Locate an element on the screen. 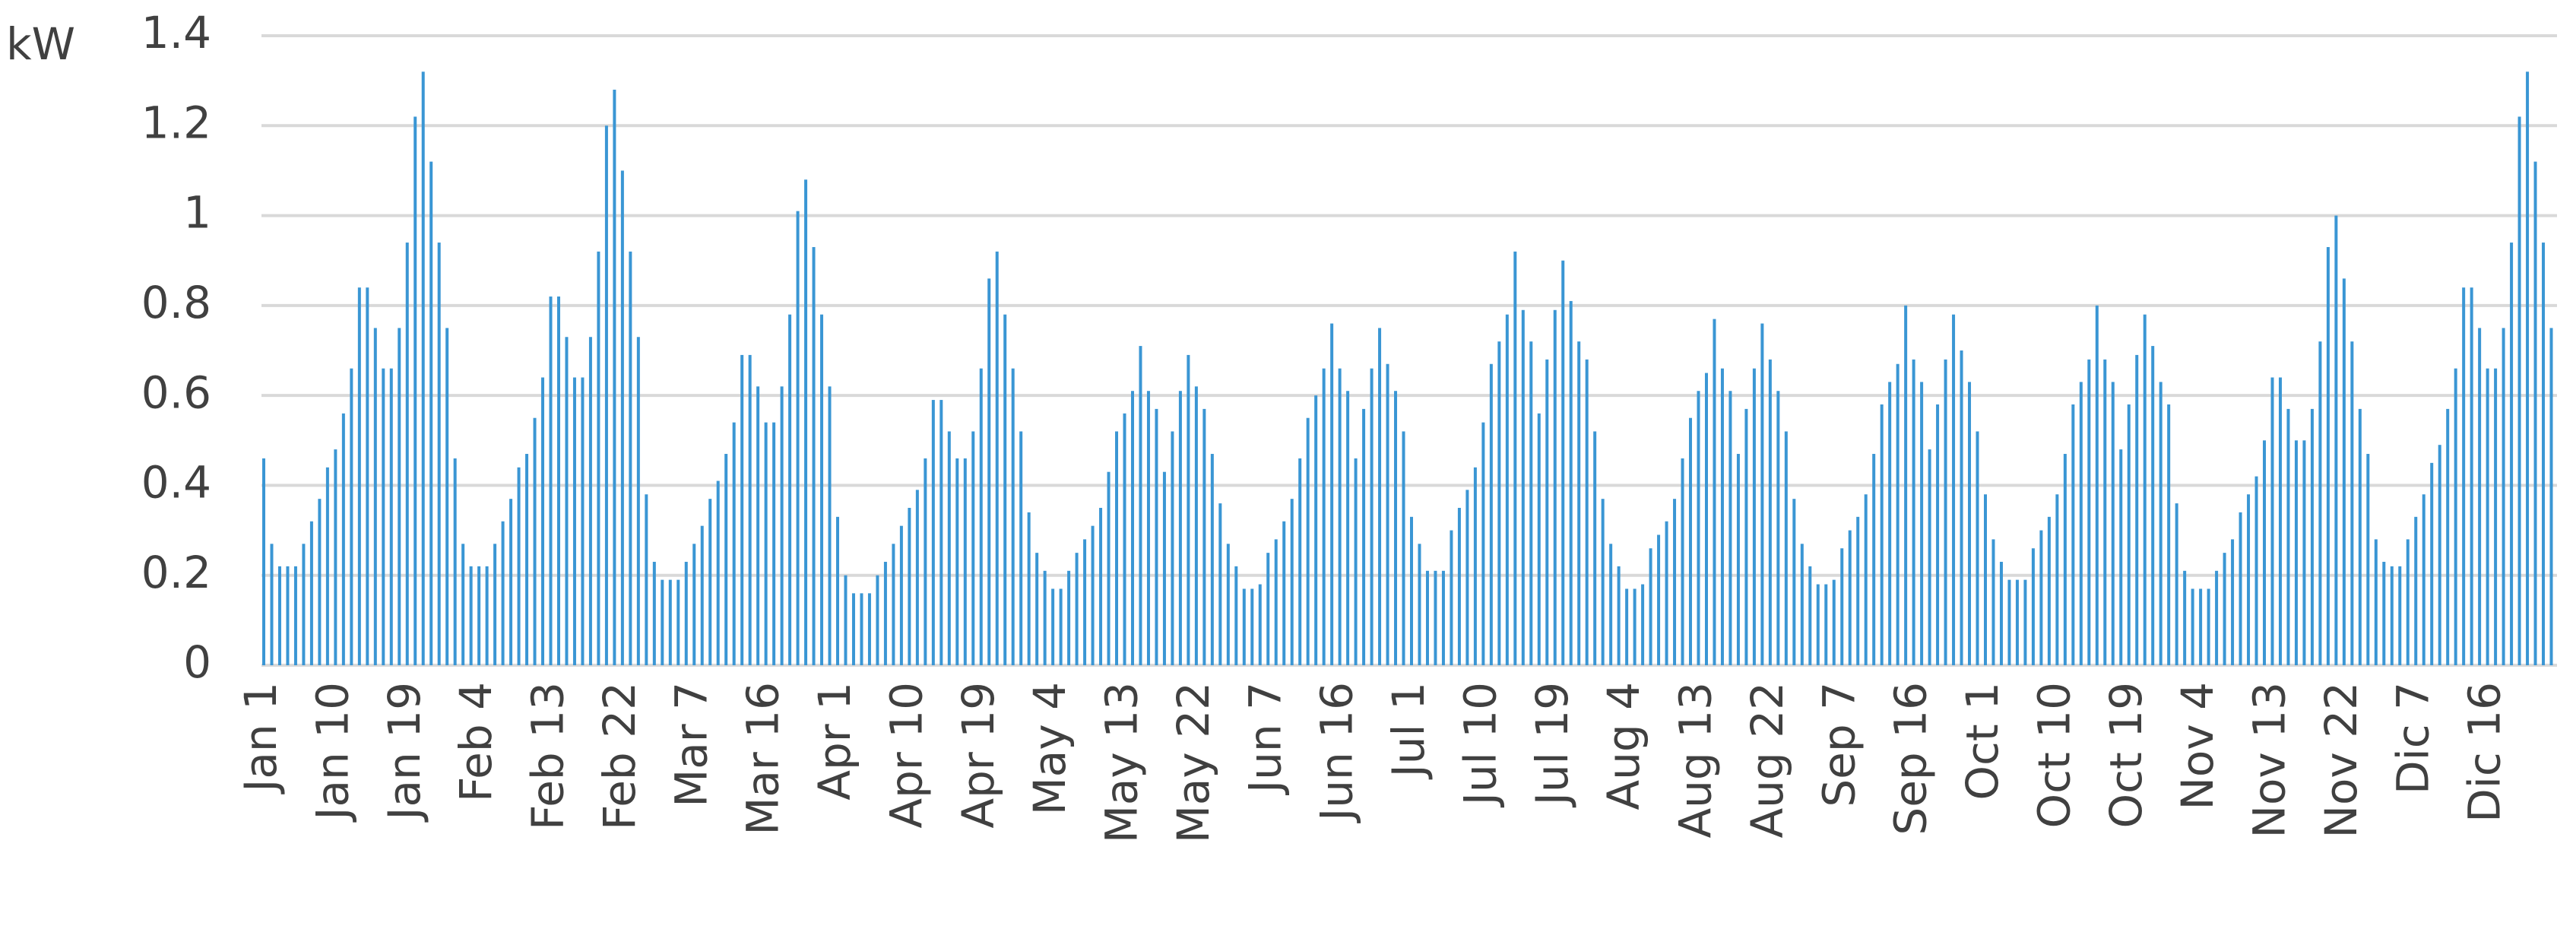  x-tick-label: Jun 7 is located at coordinates (1265, 738).